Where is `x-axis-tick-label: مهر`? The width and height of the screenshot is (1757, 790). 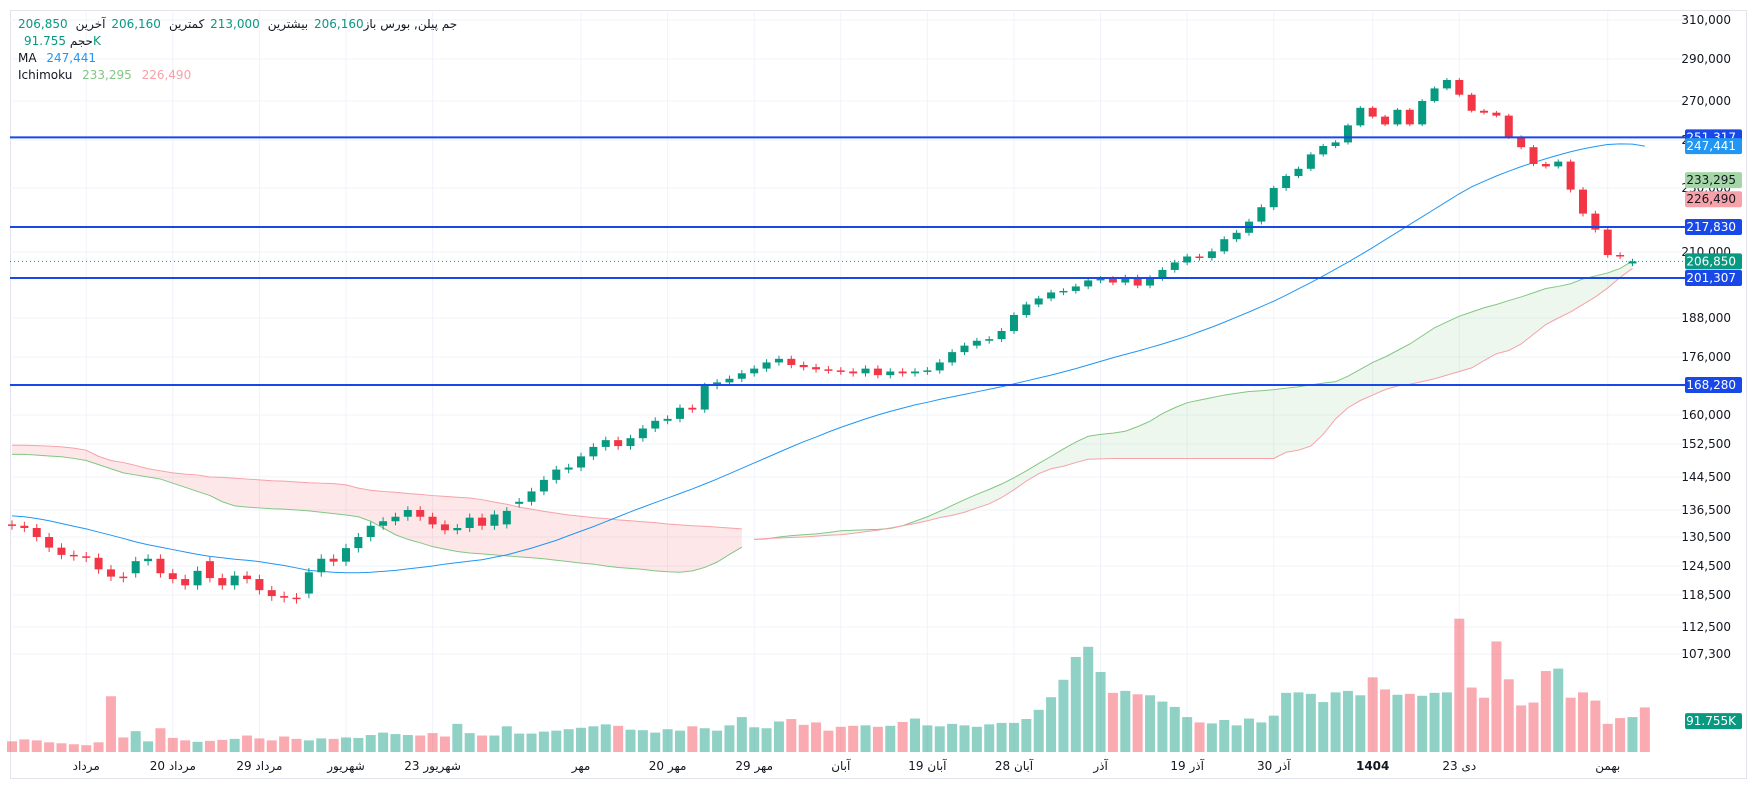 x-axis-tick-label: مهر is located at coordinates (581, 766).